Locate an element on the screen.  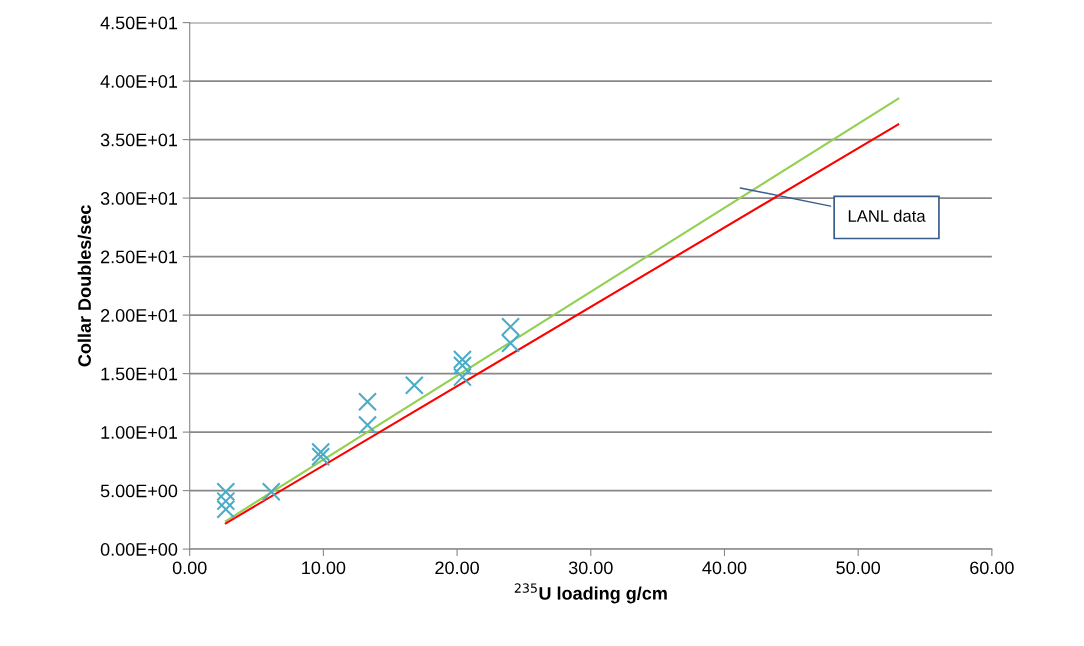
y-tick-label: 0.00E+00 is located at coordinates (139, 549).